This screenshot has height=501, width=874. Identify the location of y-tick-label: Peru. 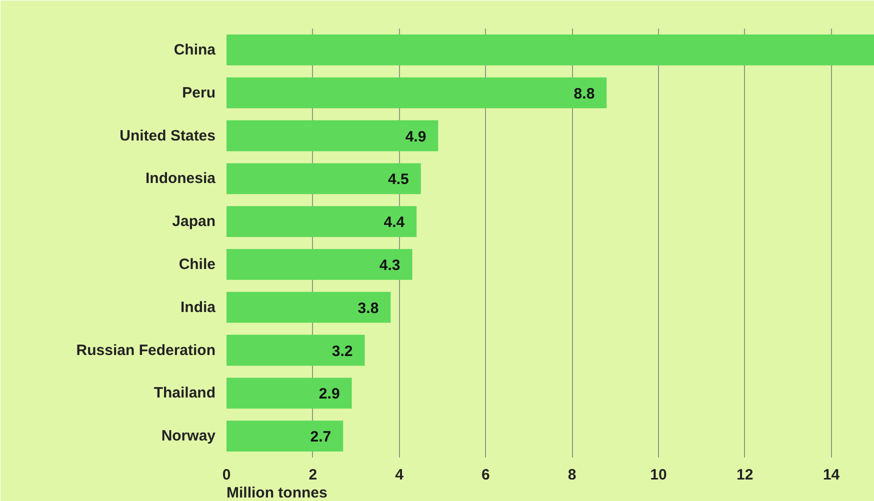
(199, 93).